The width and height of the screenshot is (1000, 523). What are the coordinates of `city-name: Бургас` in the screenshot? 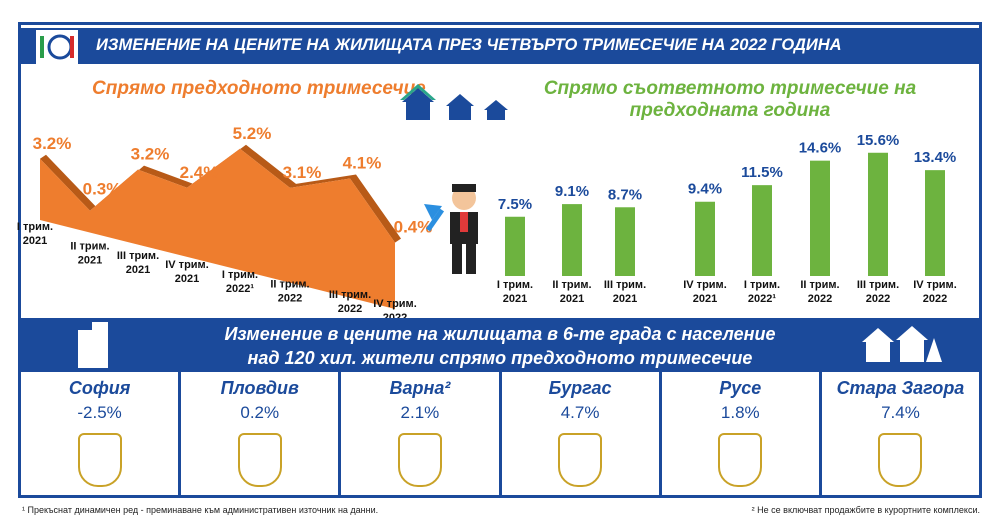 It's located at (580, 388).